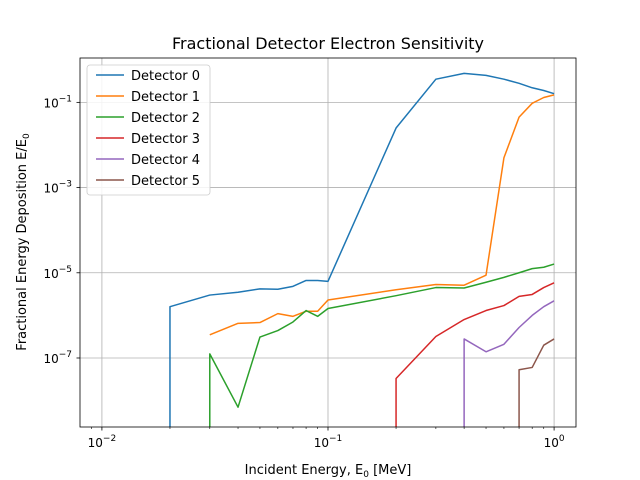 Image resolution: width=640 pixels, height=480 pixels. Describe the element at coordinates (102, 442) in the screenshot. I see `x-tick-label: 10⁻²` at that location.